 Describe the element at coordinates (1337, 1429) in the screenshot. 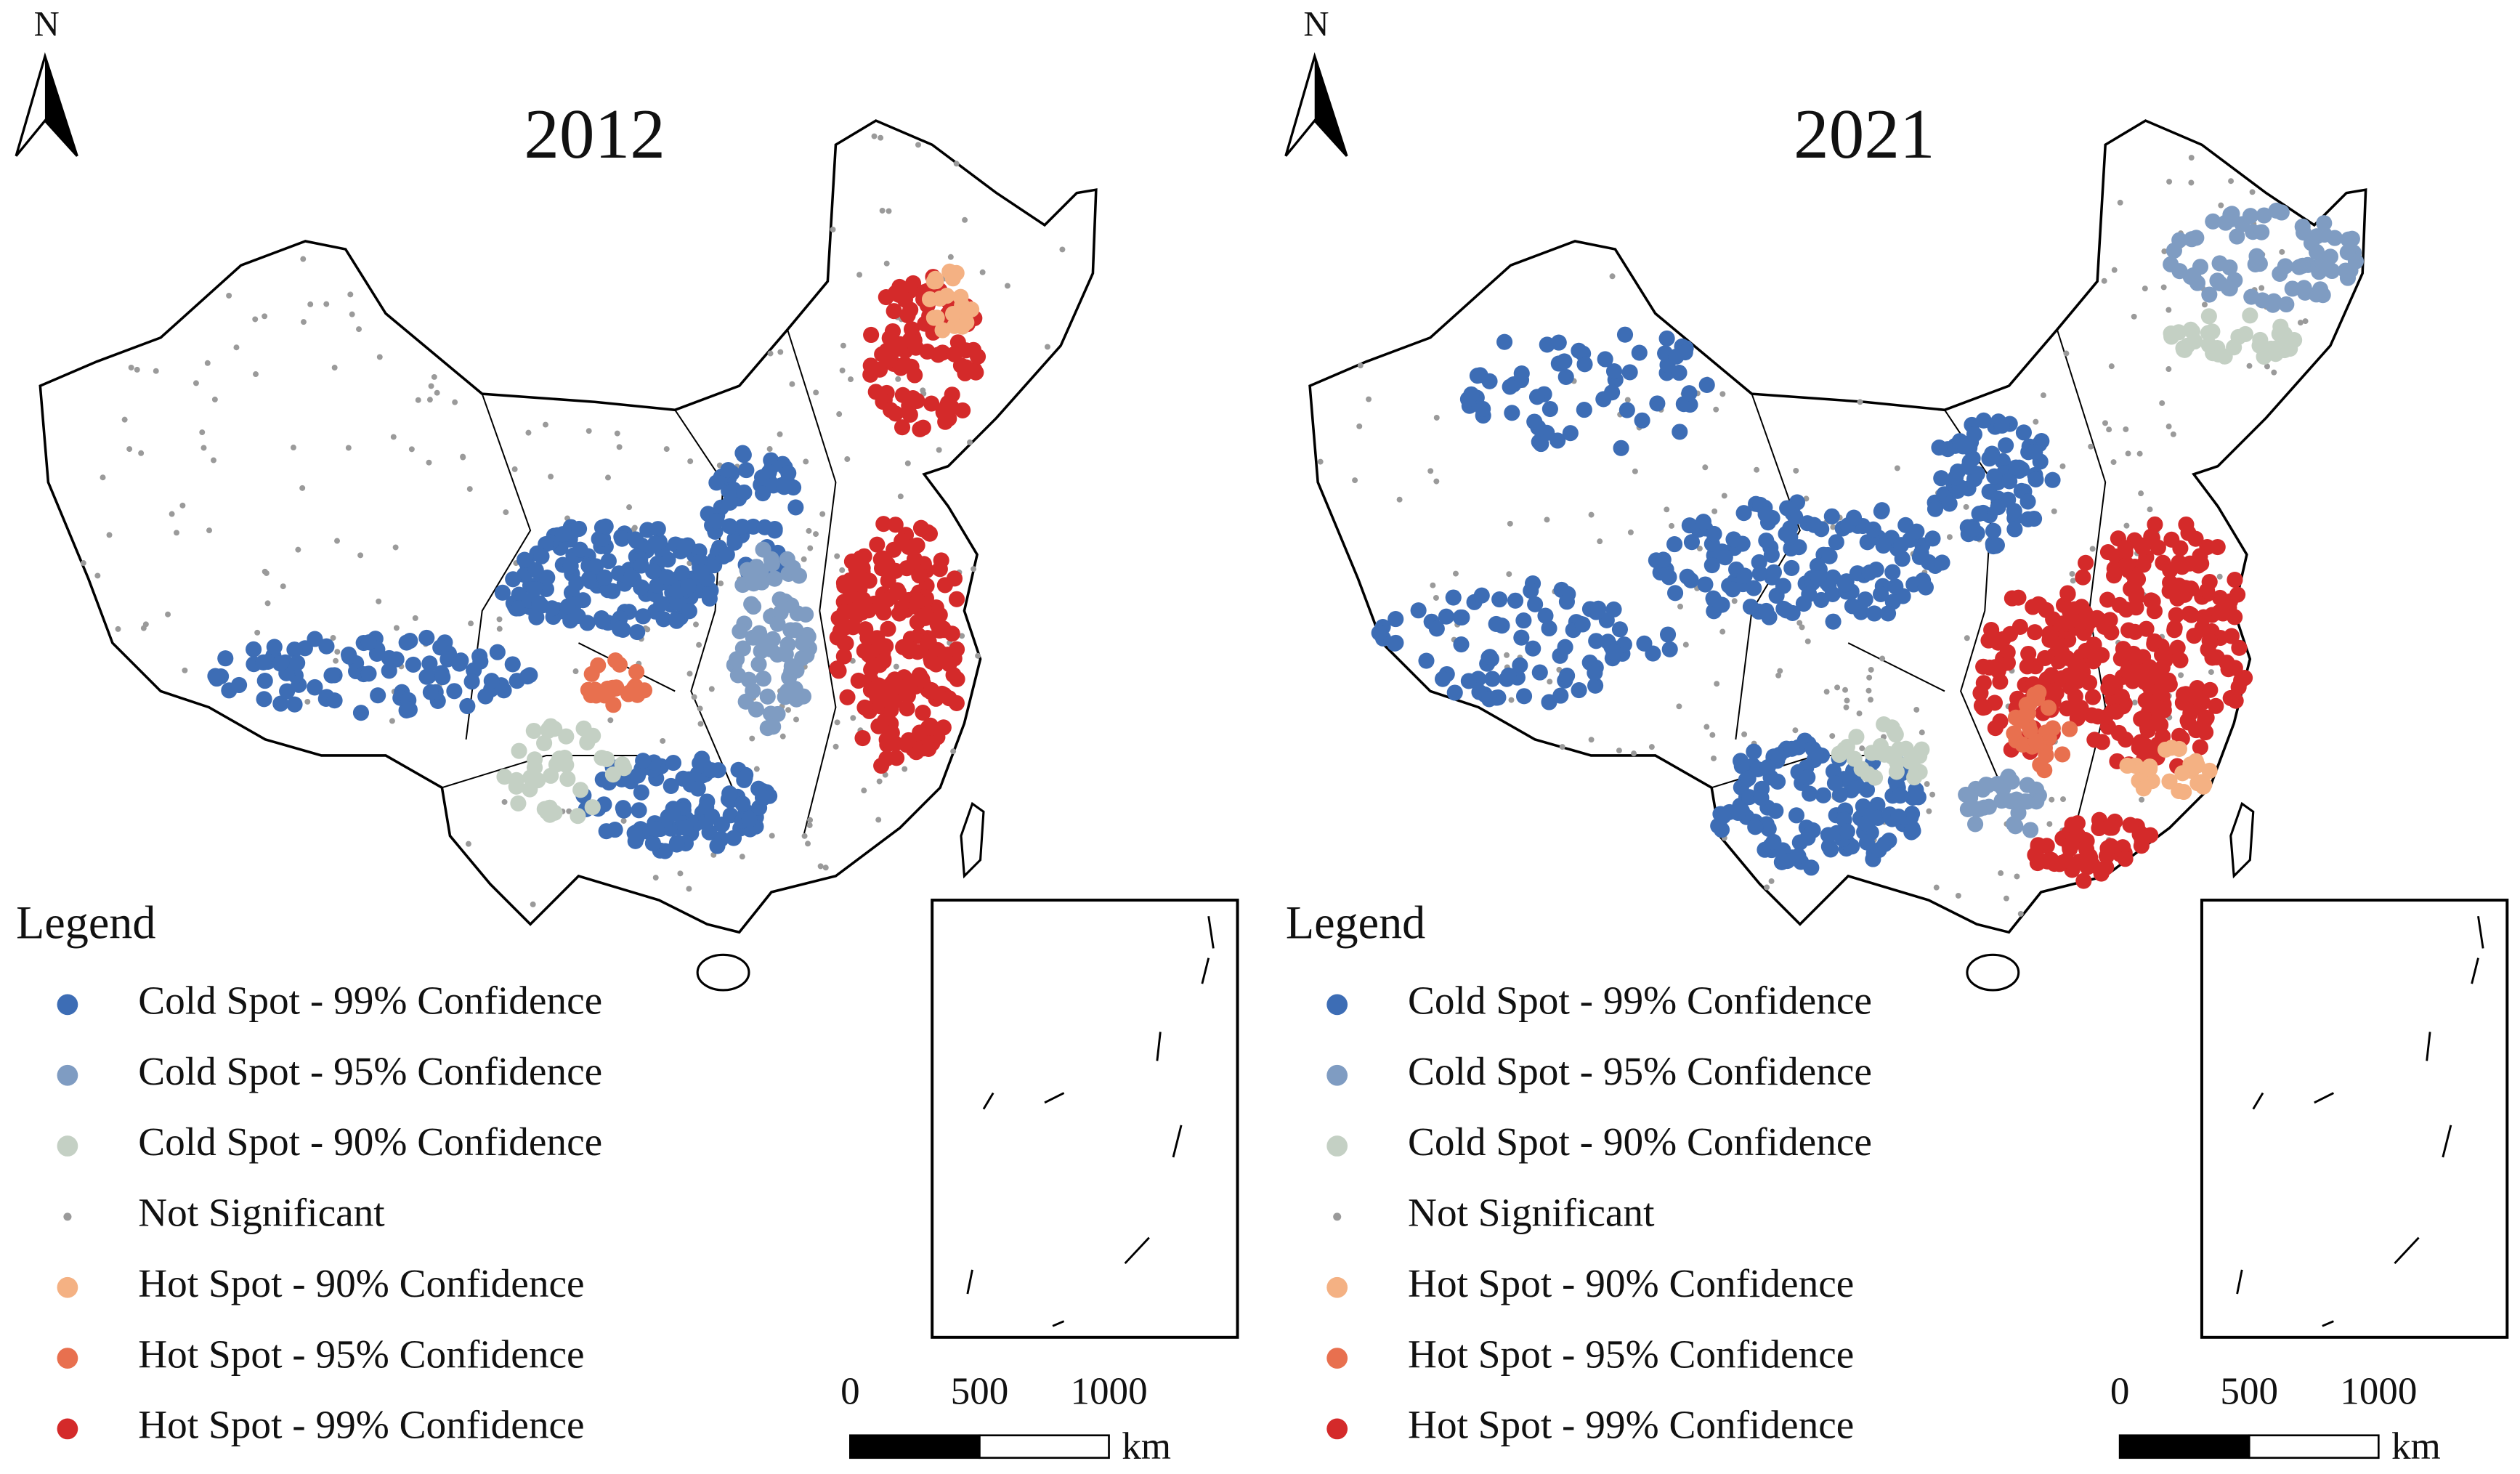

I see `legend-symbol` at that location.